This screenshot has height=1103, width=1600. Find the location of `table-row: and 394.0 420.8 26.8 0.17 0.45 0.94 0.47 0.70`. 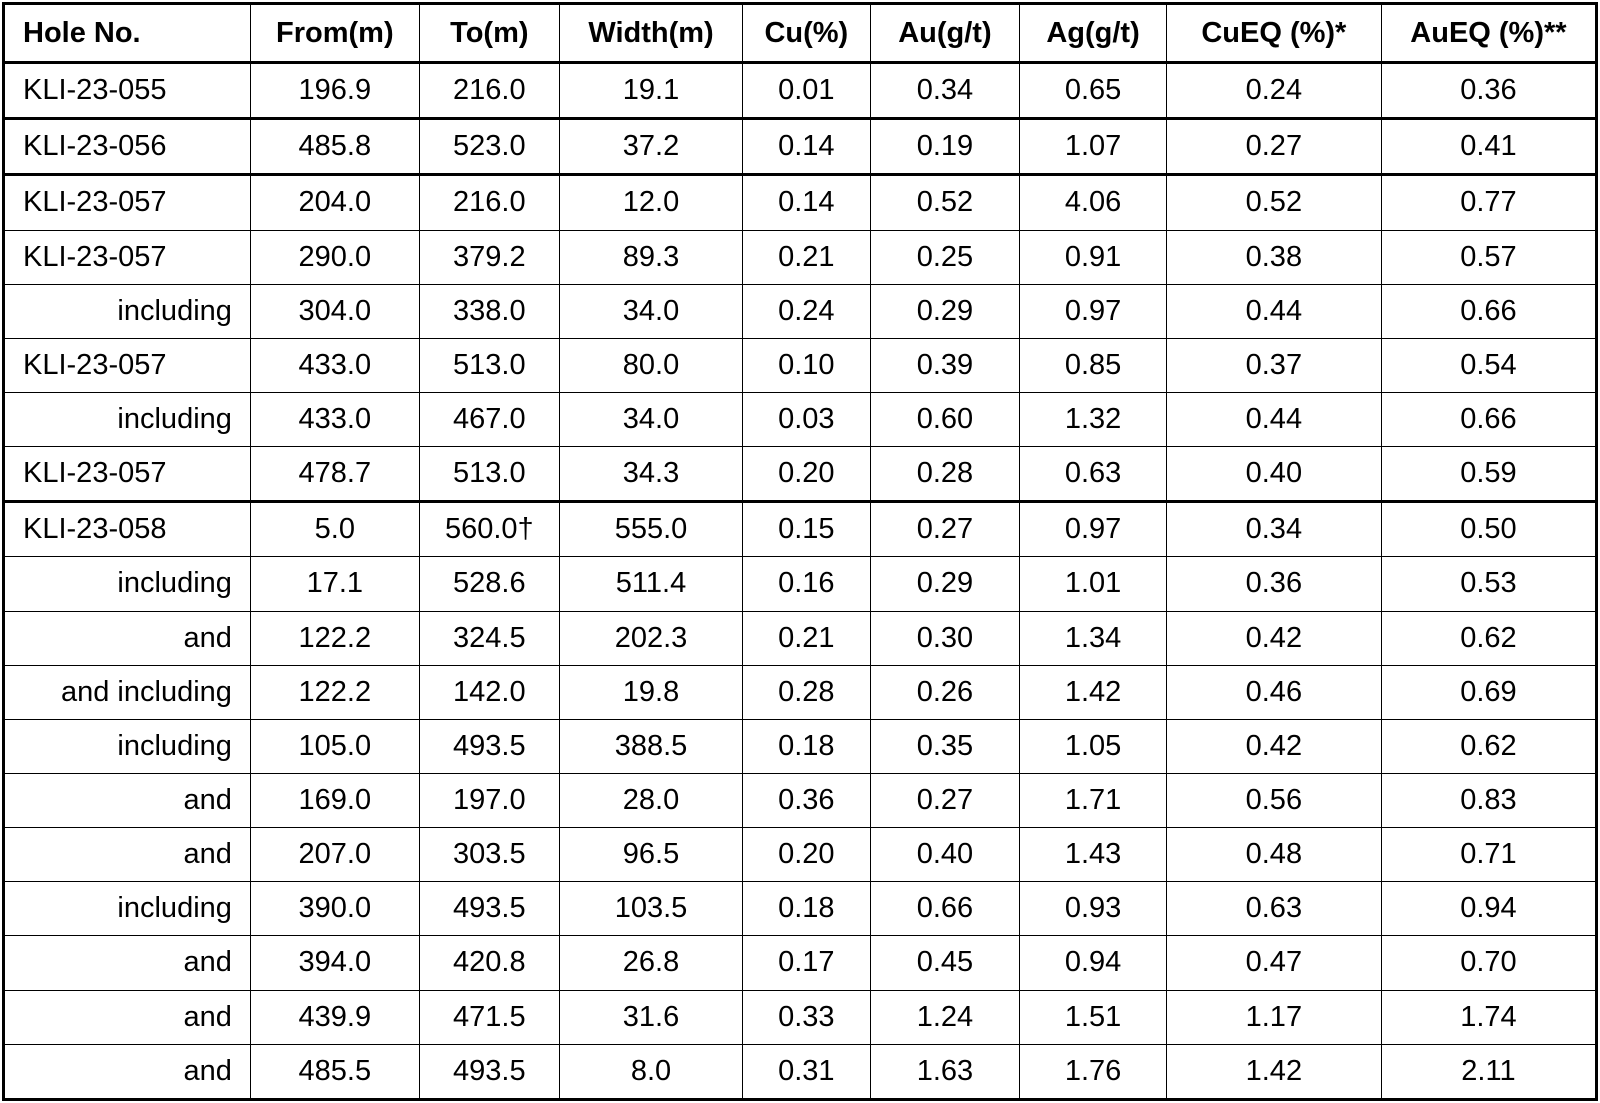

table-row: and 394.0 420.8 26.8 0.17 0.45 0.94 0.47 0.70 is located at coordinates (800, 963).